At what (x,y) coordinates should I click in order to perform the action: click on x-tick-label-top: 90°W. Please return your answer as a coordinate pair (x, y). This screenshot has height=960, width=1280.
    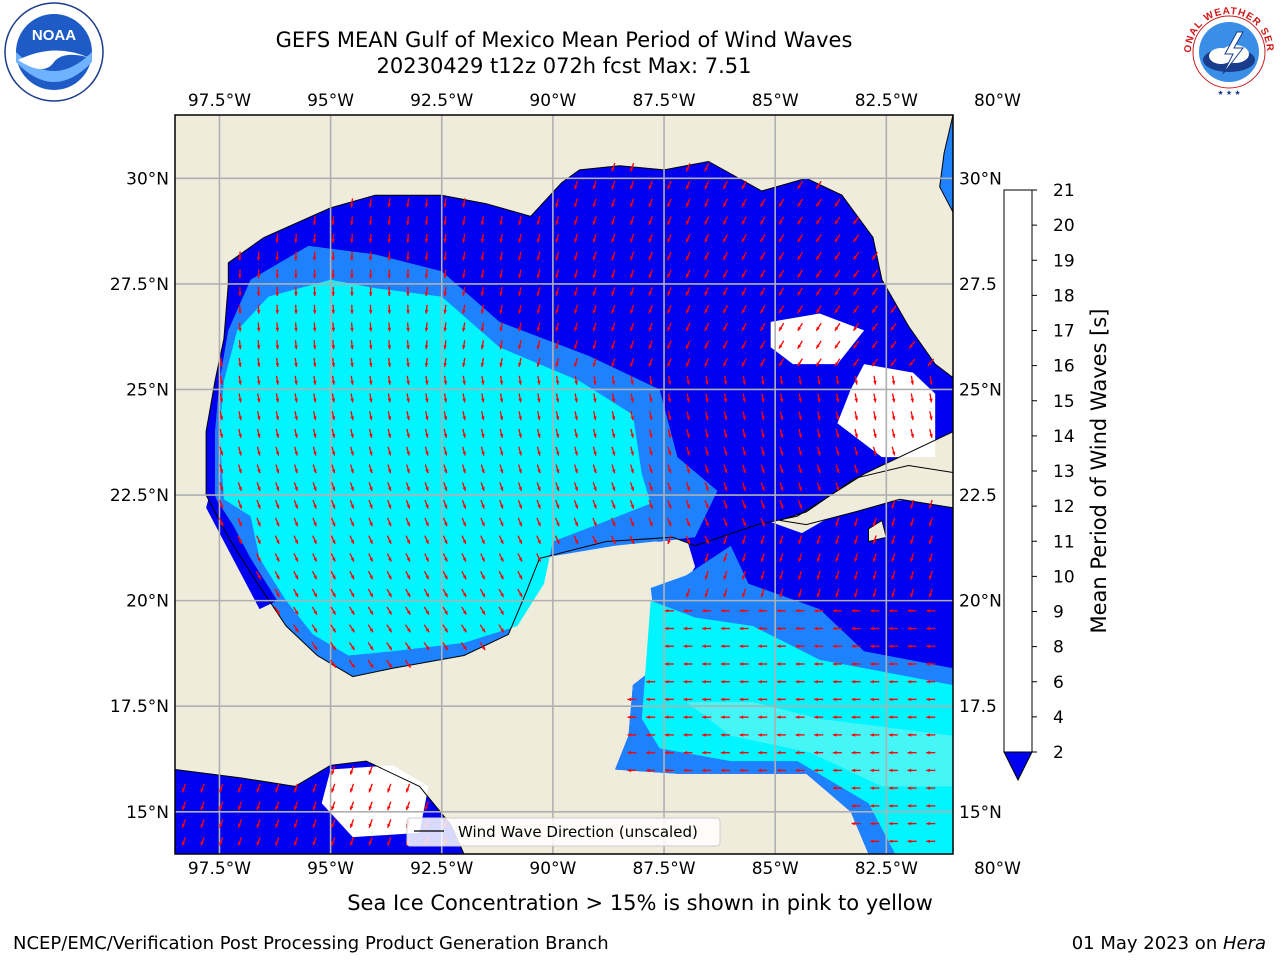
    Looking at the image, I should click on (552, 101).